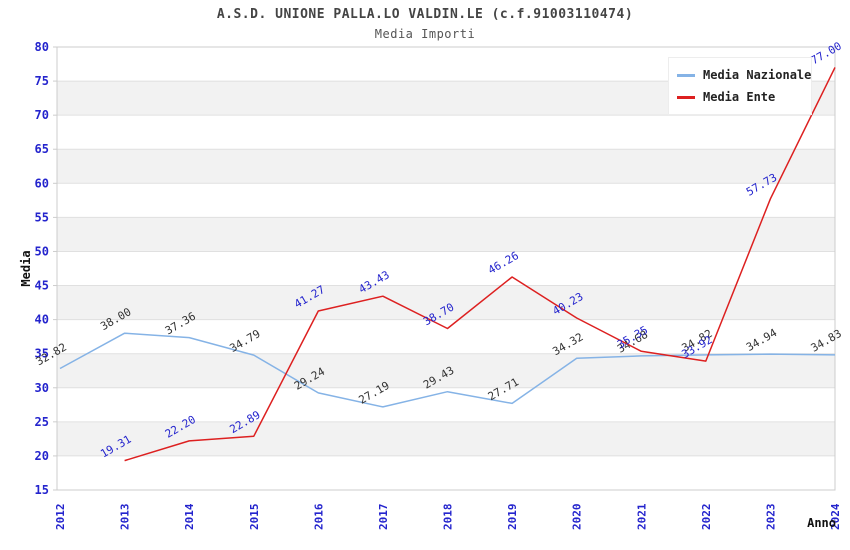 The width and height of the screenshot is (850, 550). I want to click on svg-text: 45, so click(42, 286).